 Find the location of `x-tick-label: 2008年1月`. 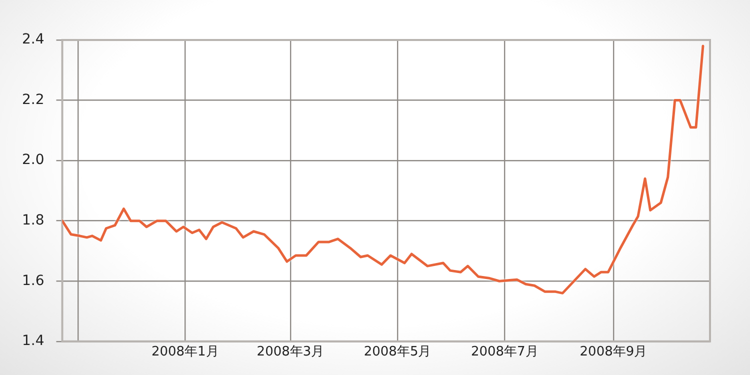

x-tick-label: 2008年1月 is located at coordinates (185, 352).